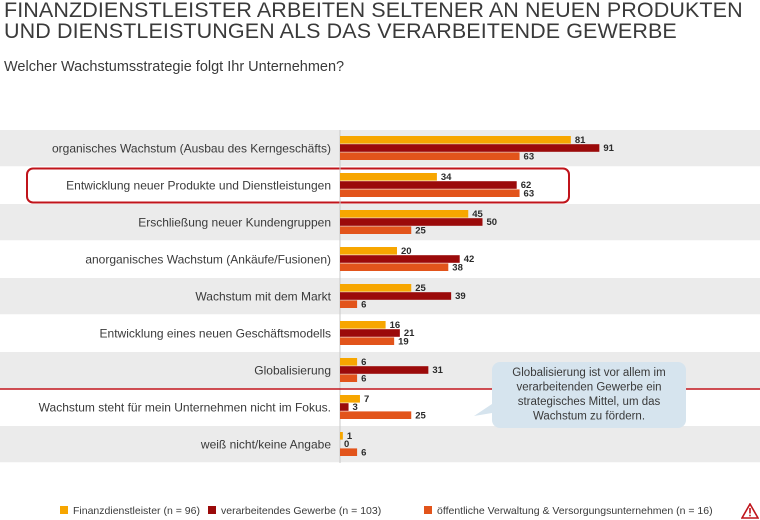 Image resolution: width=760 pixels, height=520 pixels. What do you see at coordinates (608, 148) in the screenshot?
I see `data-label: 91` at bounding box center [608, 148].